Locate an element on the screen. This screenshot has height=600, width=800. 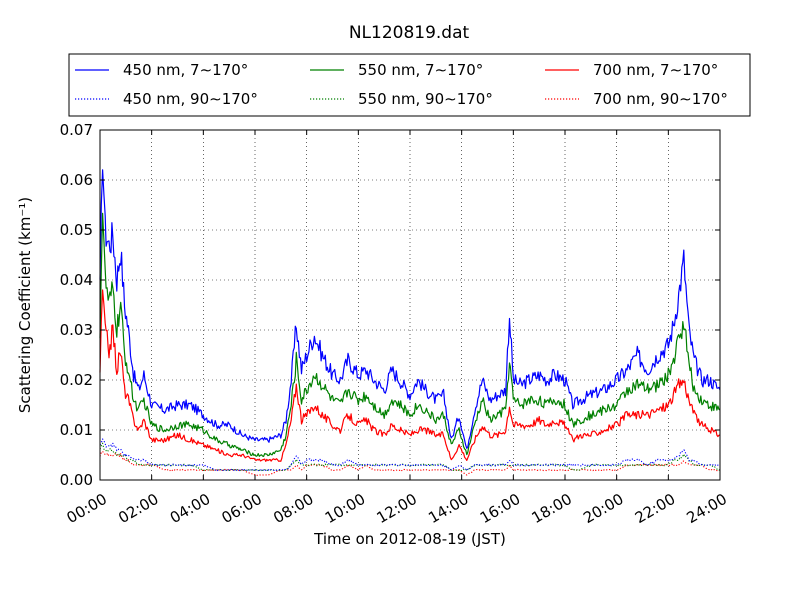
legend-label: 700 nm, 90∼170° is located at coordinates (660, 99).